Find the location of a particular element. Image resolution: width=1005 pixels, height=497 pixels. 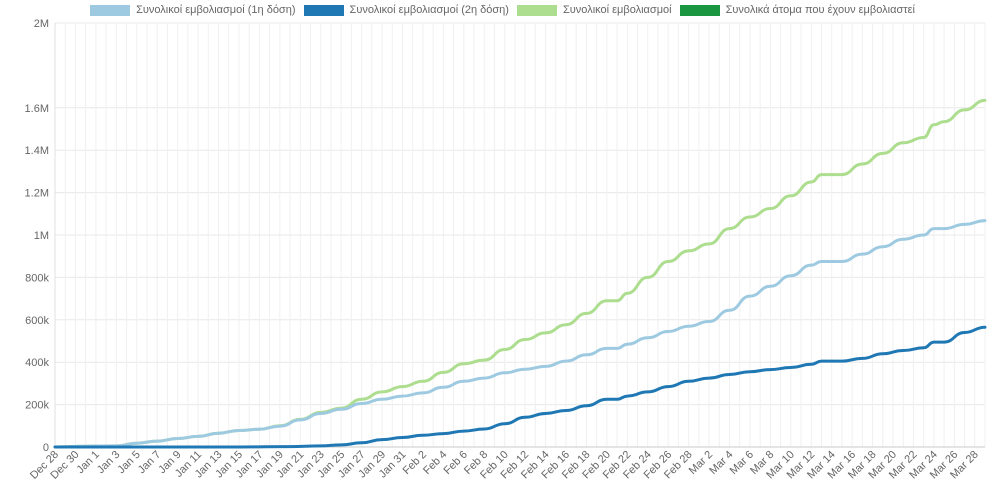

y-tick-label: 0 is located at coordinates (46, 448).